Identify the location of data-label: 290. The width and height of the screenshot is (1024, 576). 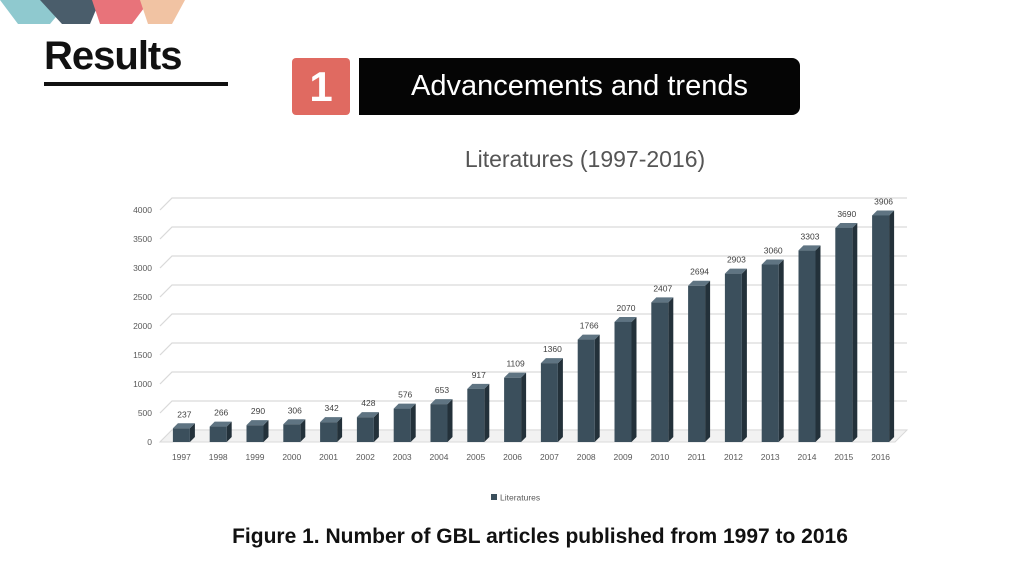
(258, 411).